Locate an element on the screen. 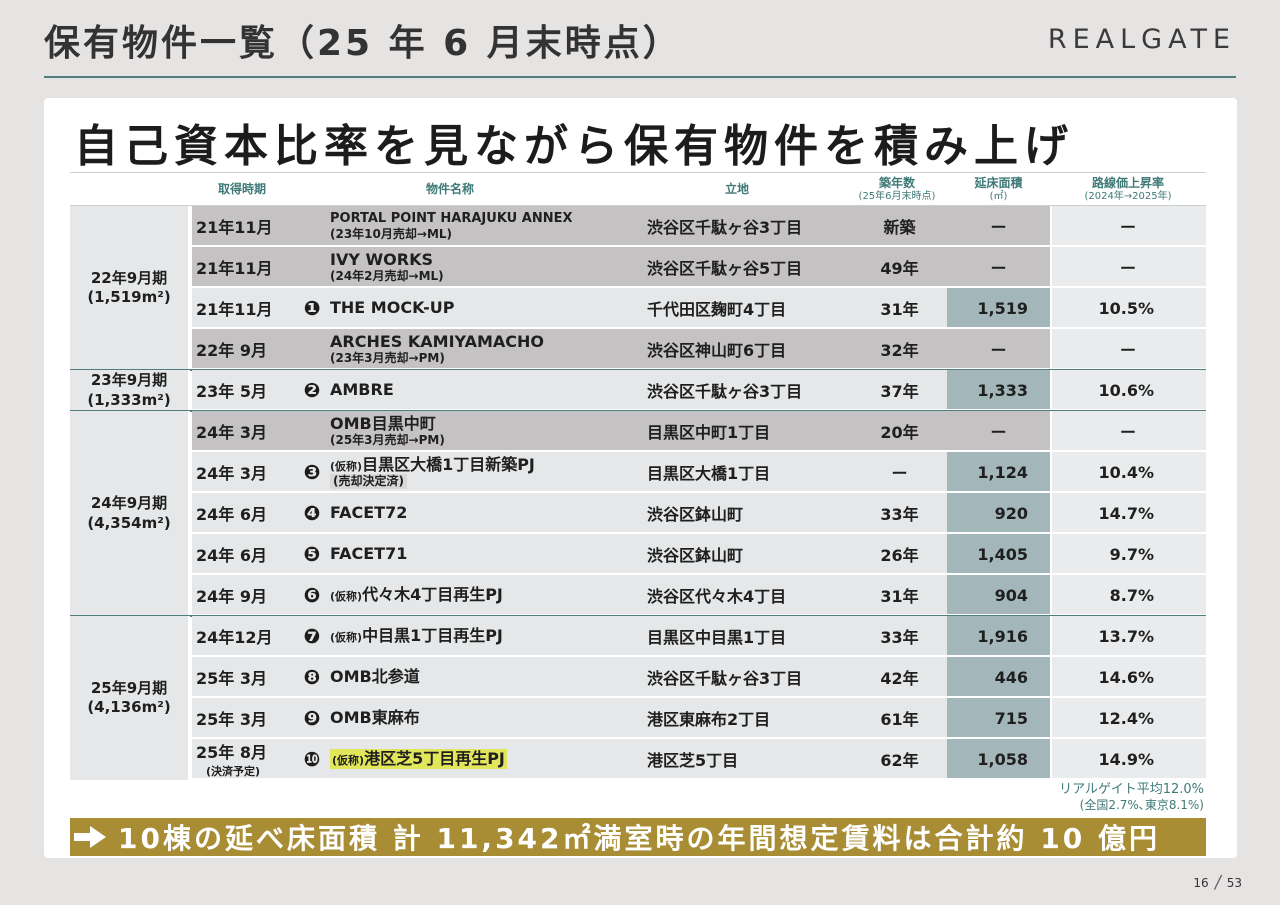 This screenshot has height=905, width=1280. property-status-note: (24年2月売却→ML) is located at coordinates (387, 276).